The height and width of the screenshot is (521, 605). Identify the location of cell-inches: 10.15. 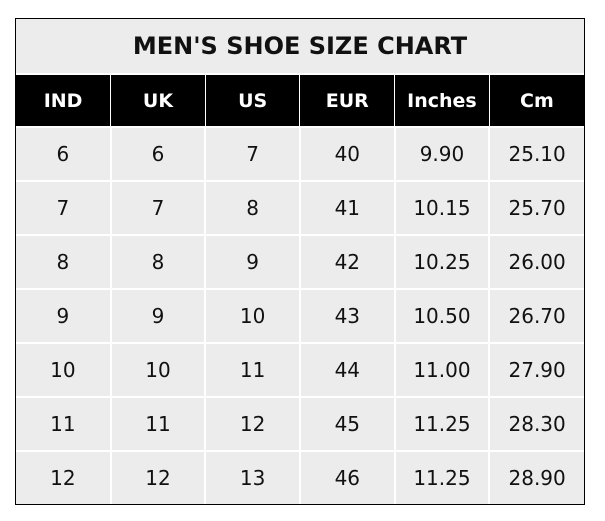
(442, 208).